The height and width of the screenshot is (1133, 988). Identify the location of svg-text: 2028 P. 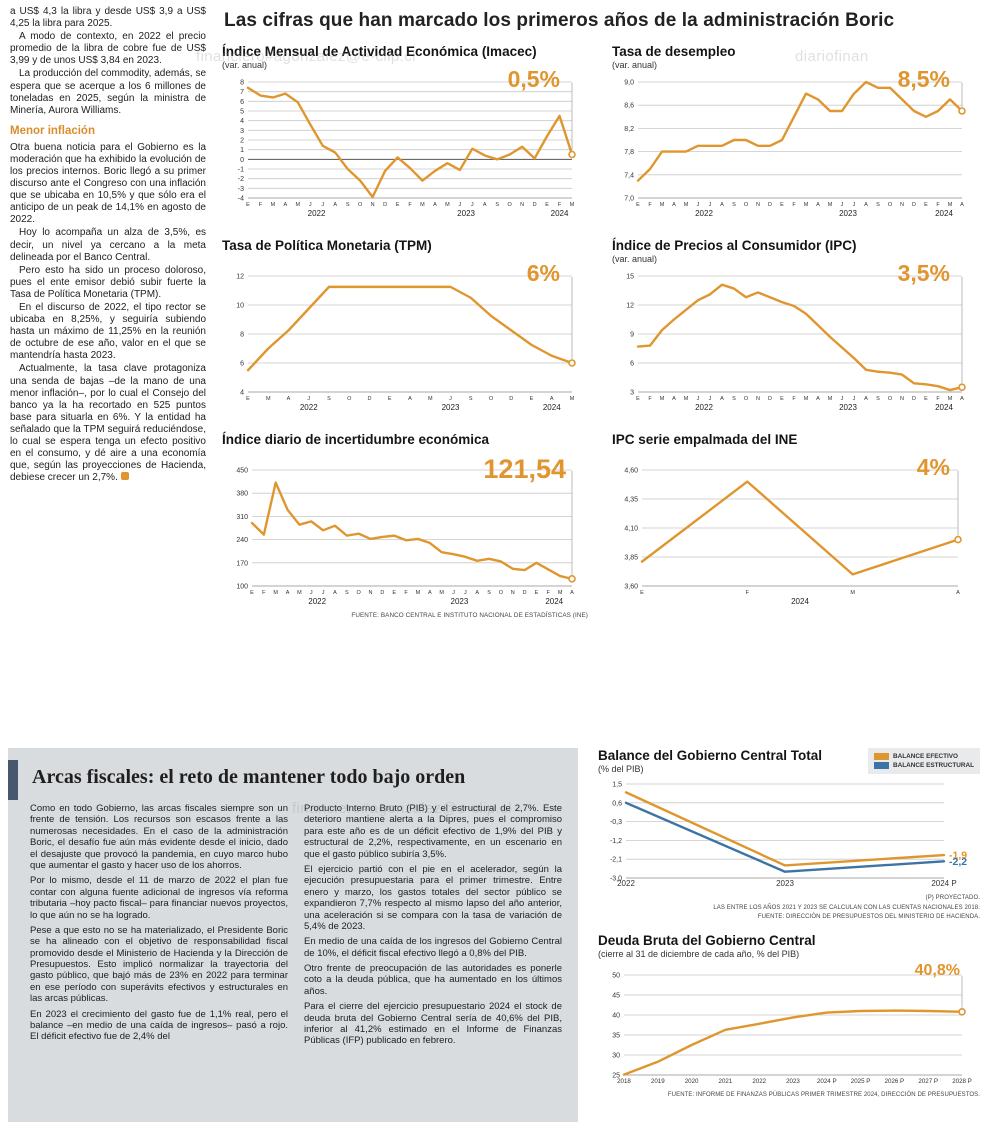
(962, 1081).